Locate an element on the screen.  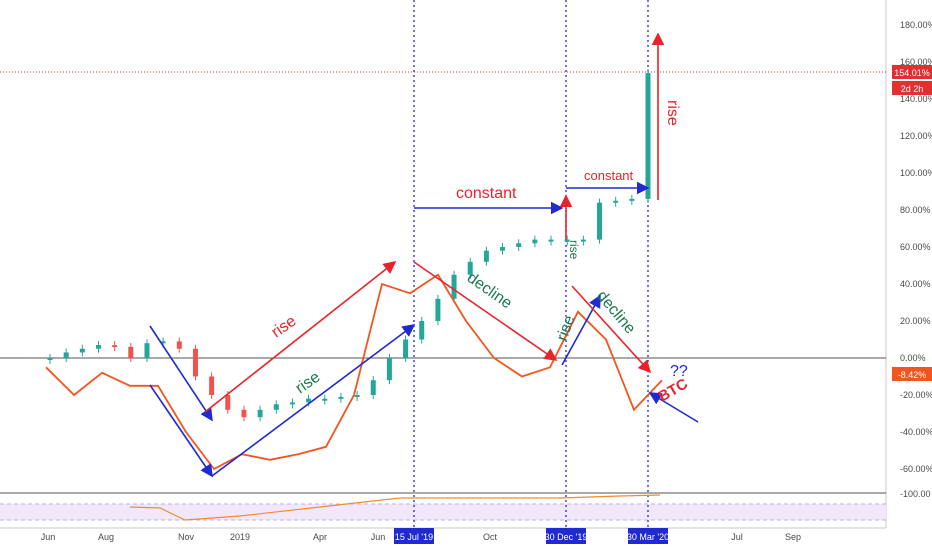
y-tick: 60.00% is located at coordinates (915, 247).